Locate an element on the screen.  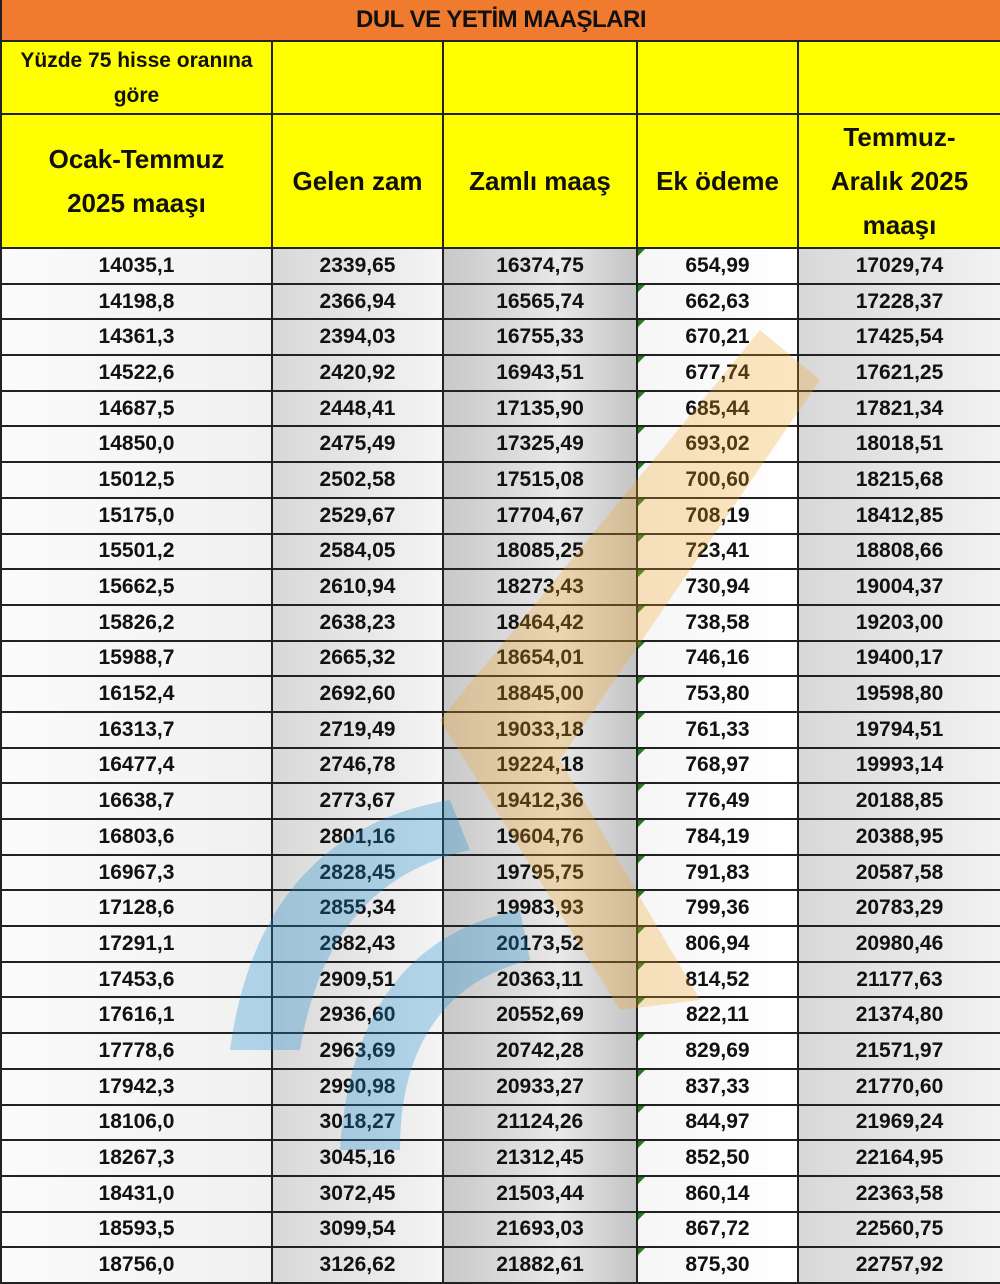
cell-jul-dec-salary: 21374,80 is located at coordinates (898, 1015).